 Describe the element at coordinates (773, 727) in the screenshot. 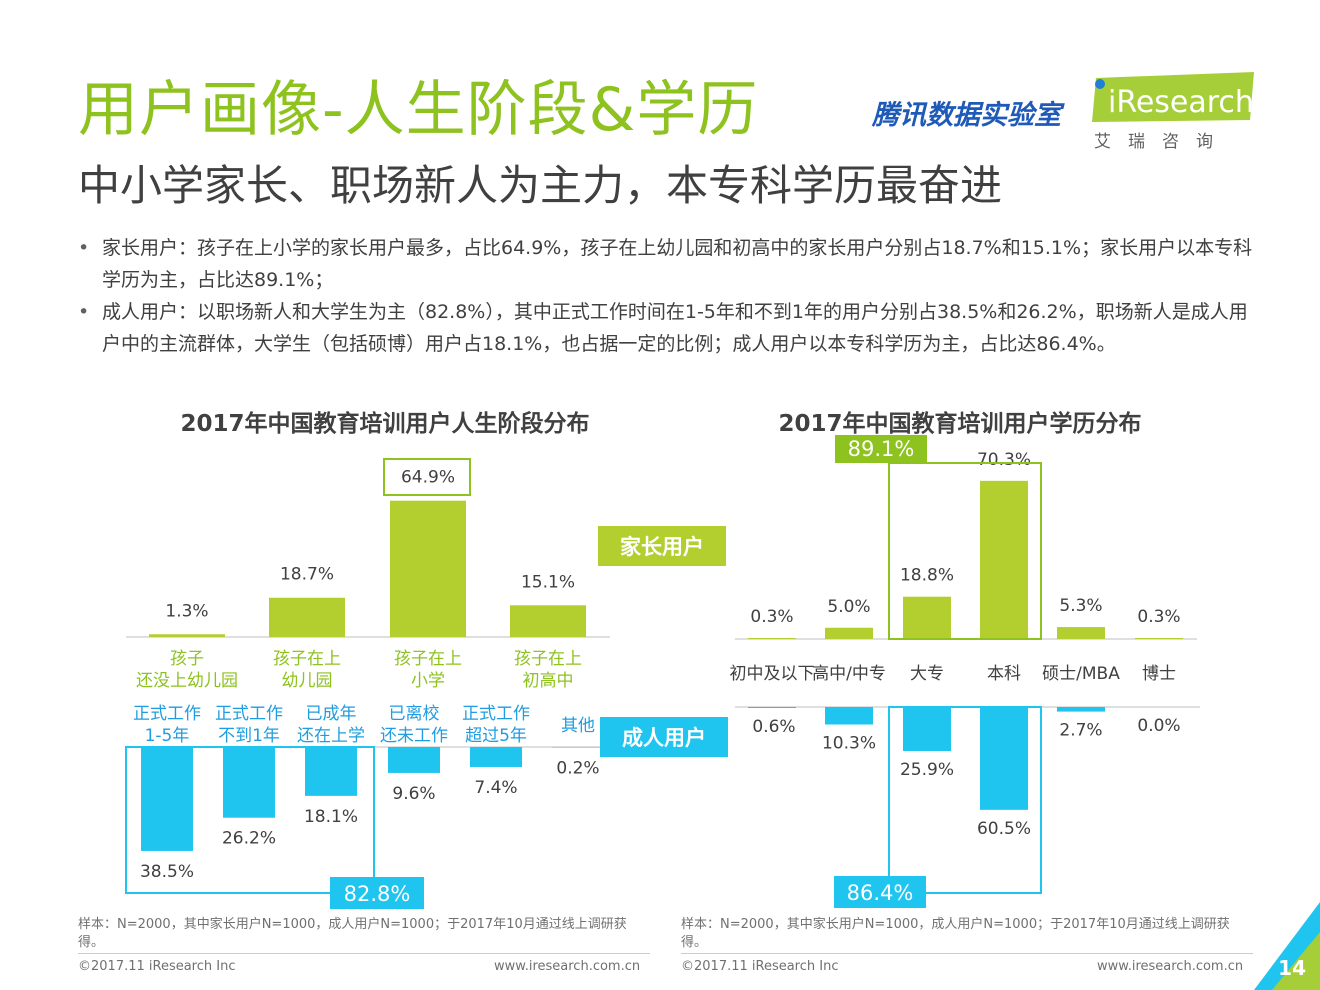

I see `edu-adult-bar-label-0: 0.6%` at that location.